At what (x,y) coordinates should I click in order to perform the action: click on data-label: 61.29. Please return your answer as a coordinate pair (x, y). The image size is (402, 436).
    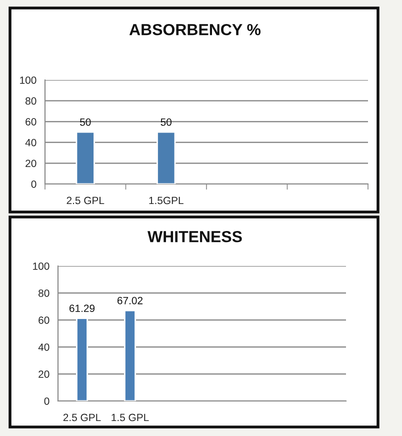
    Looking at the image, I should click on (82, 308).